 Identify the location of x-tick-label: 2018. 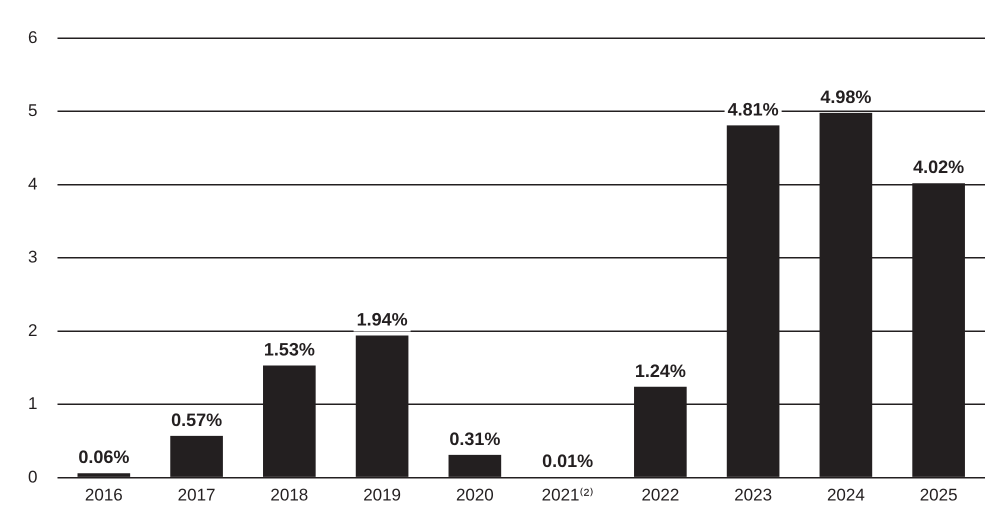
(289, 494).